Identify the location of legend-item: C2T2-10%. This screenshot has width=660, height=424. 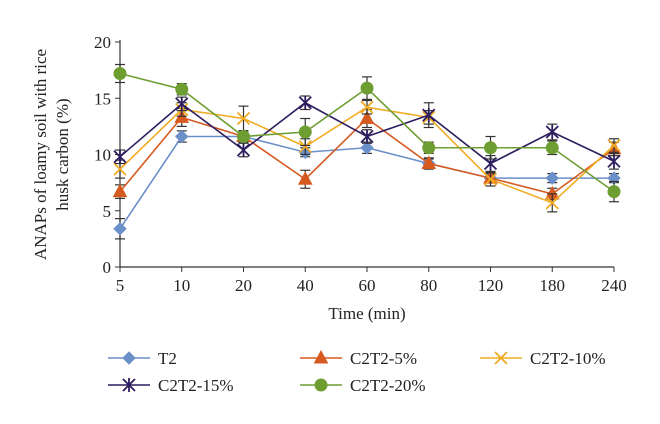
(543, 358).